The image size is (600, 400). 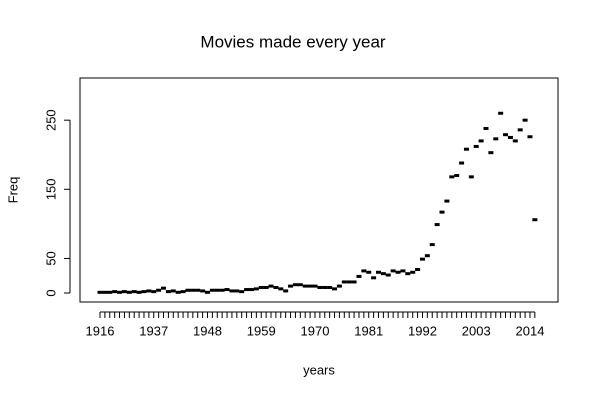 What do you see at coordinates (315, 330) in the screenshot?
I see `x-tick-label: 1970` at bounding box center [315, 330].